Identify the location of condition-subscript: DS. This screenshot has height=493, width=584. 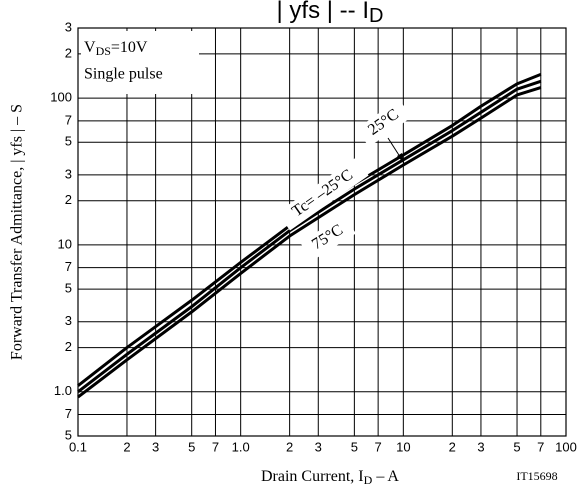
(103, 51).